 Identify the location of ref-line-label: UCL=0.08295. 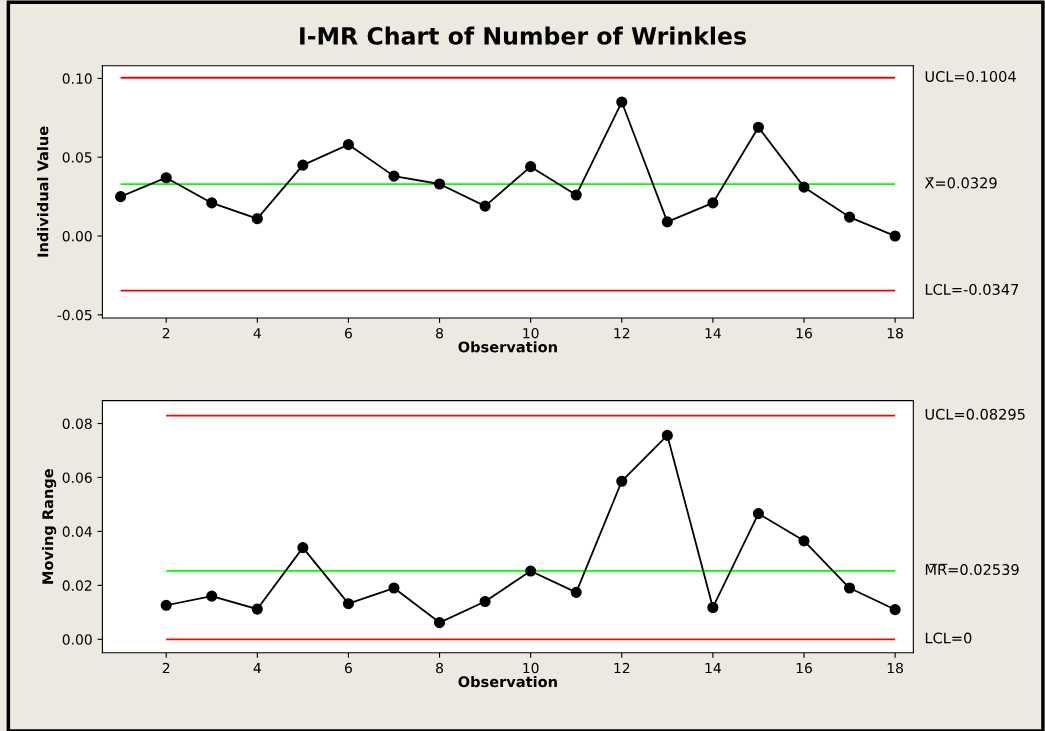
(975, 414).